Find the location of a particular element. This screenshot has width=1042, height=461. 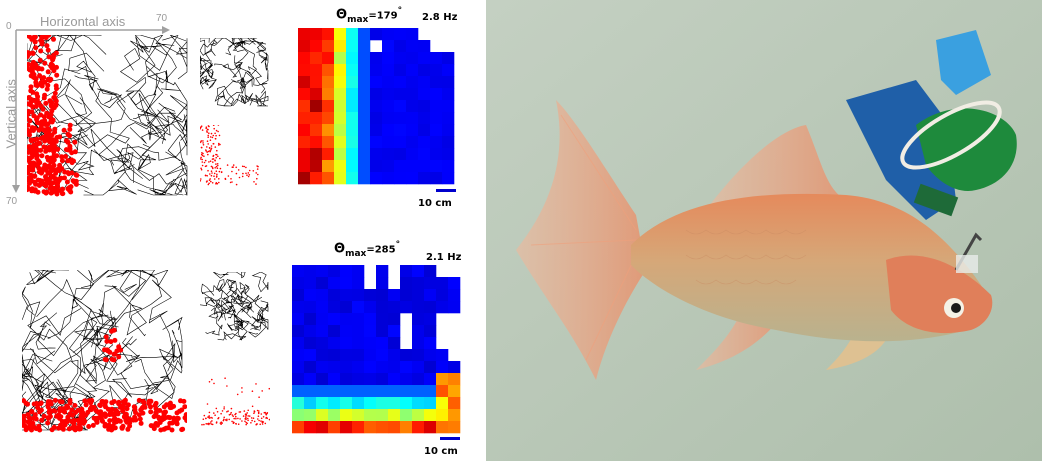

theta-max-top: Θmax=179° is located at coordinates (369, 15).